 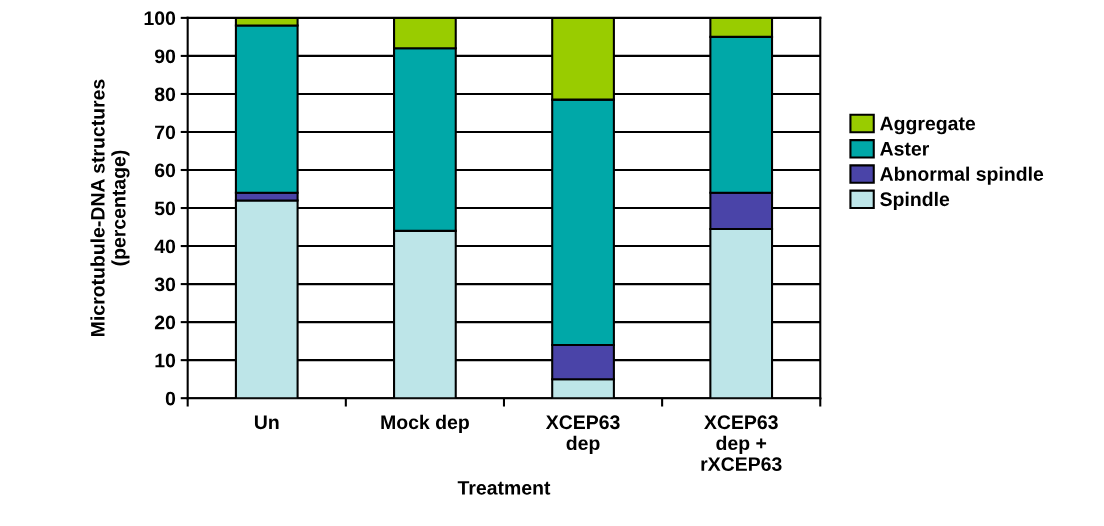 I want to click on y-tick-label: 40, so click(x=165, y=246).